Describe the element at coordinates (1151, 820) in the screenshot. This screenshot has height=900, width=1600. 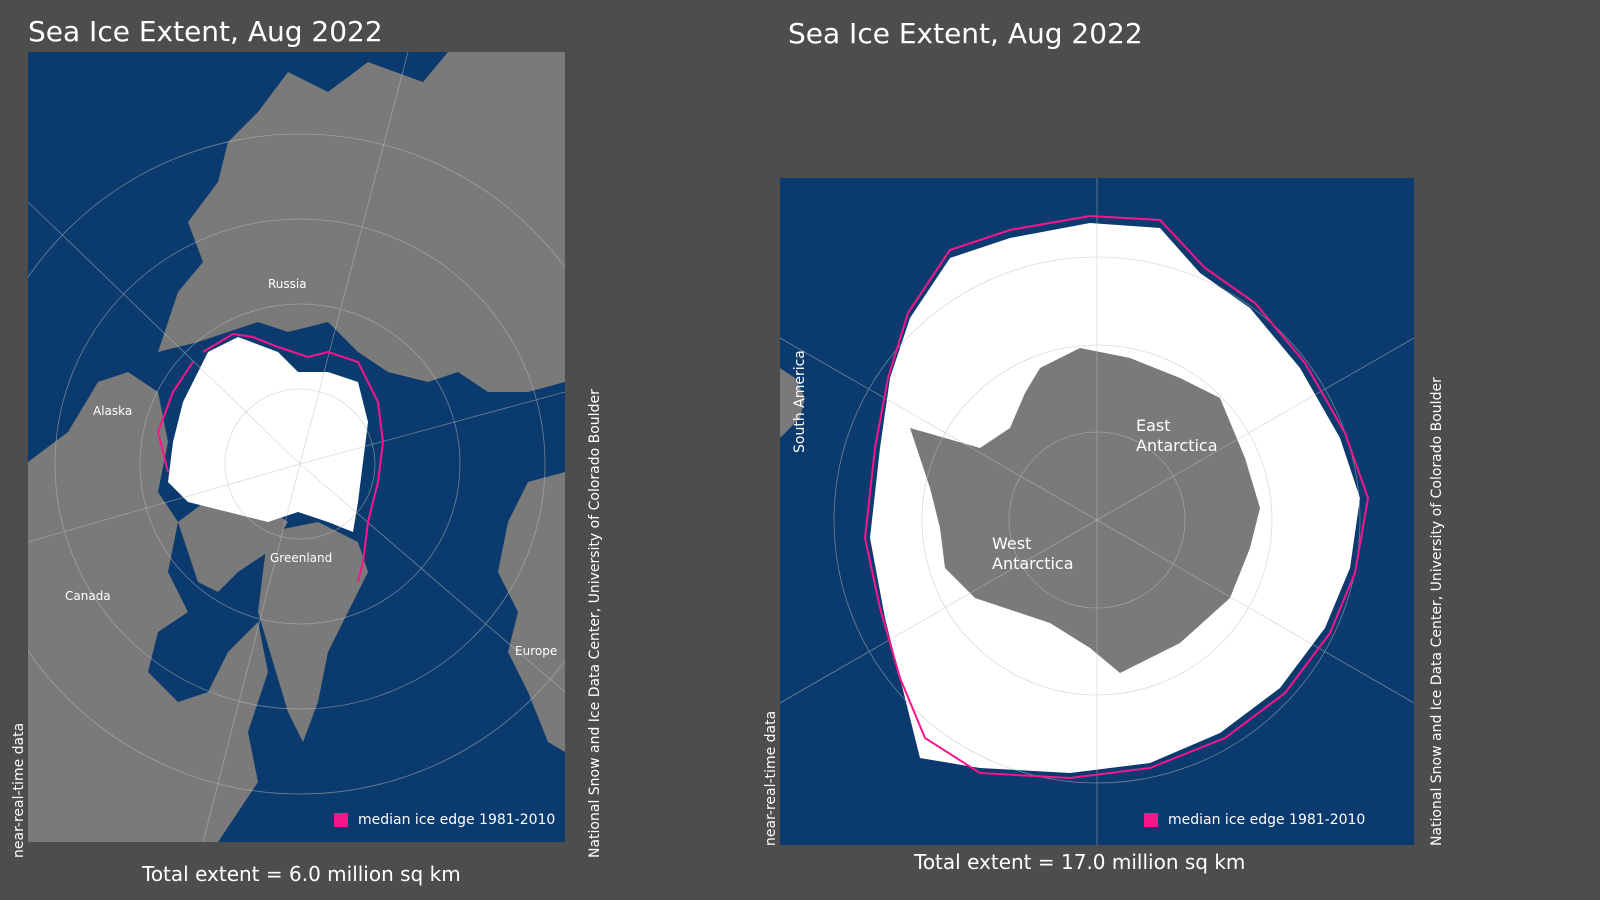
I see `antarctic-legend-swatch` at that location.